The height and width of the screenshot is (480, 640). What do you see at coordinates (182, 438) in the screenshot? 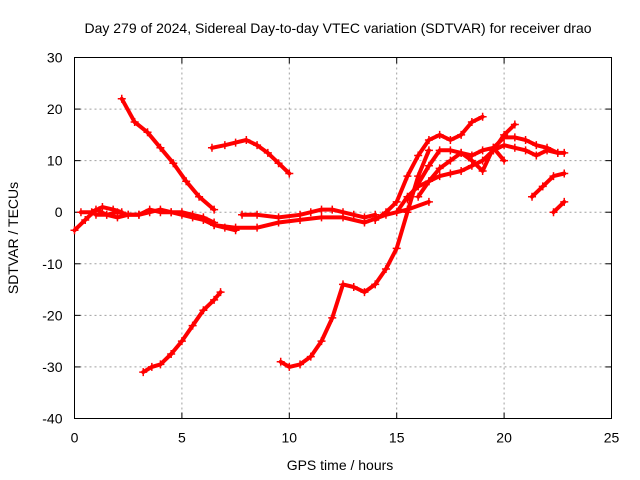
I see `x-tick-label: 5` at bounding box center [182, 438].